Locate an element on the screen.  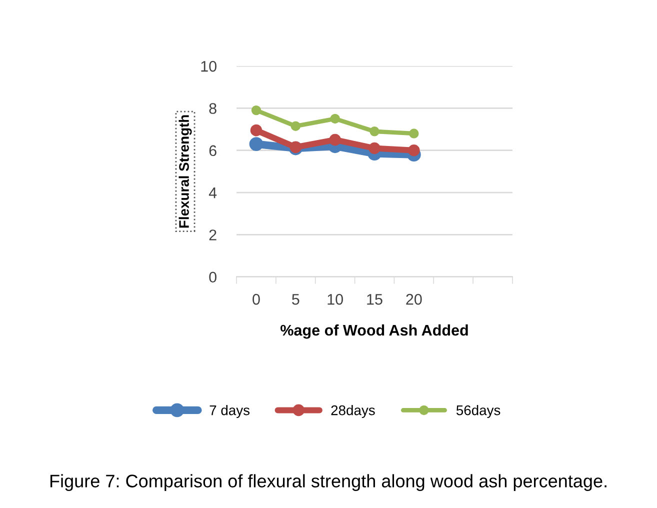
y-tick-label: 4 is located at coordinates (212, 193).